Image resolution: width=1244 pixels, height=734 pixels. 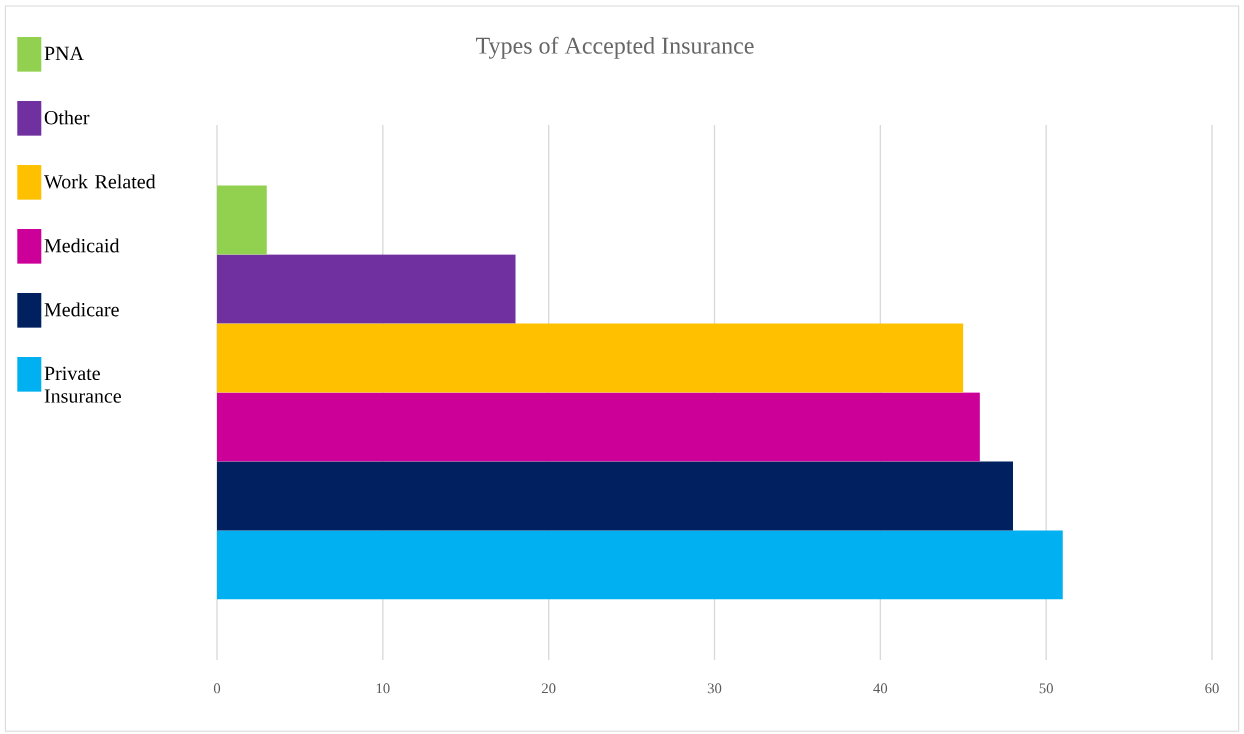 What do you see at coordinates (82, 245) in the screenshot?
I see `legend-label: Medicaid` at bounding box center [82, 245].